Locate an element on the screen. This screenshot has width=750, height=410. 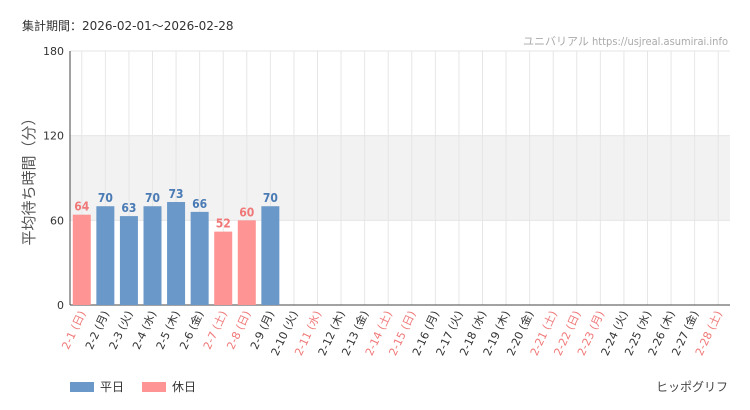
site-label: ユニバリアル https://usjreal.asumirai.info is located at coordinates (625, 41).